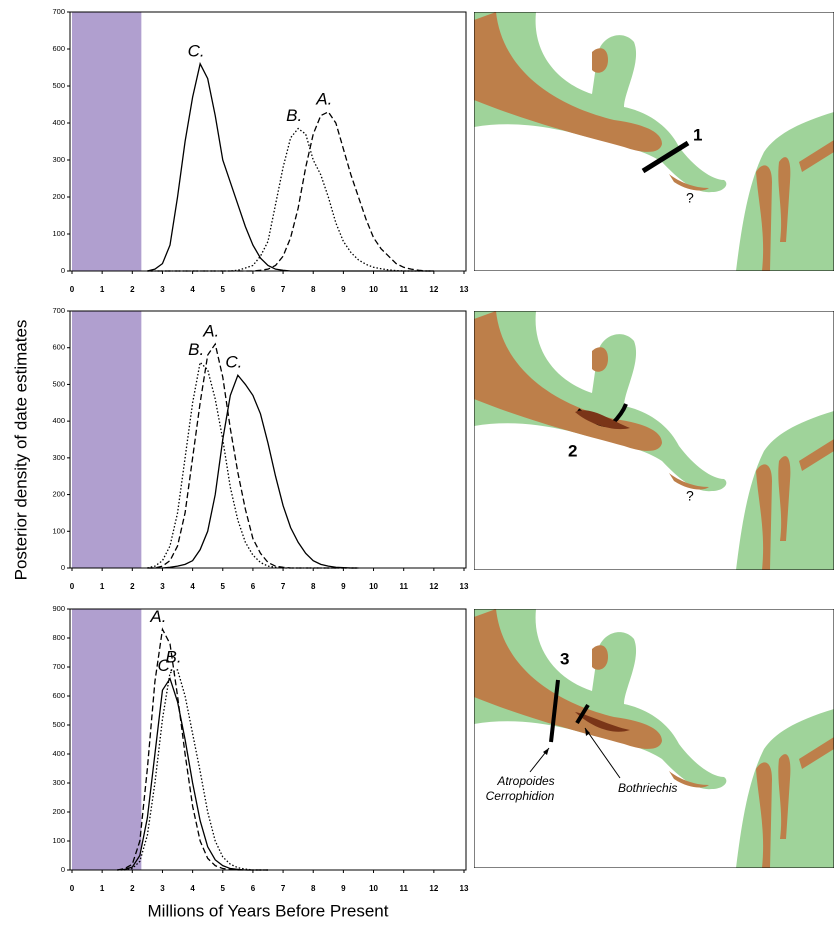 The height and width of the screenshot is (928, 834). Describe the element at coordinates (647, 788) in the screenshot. I see `map-label: Bothriechis` at that location.